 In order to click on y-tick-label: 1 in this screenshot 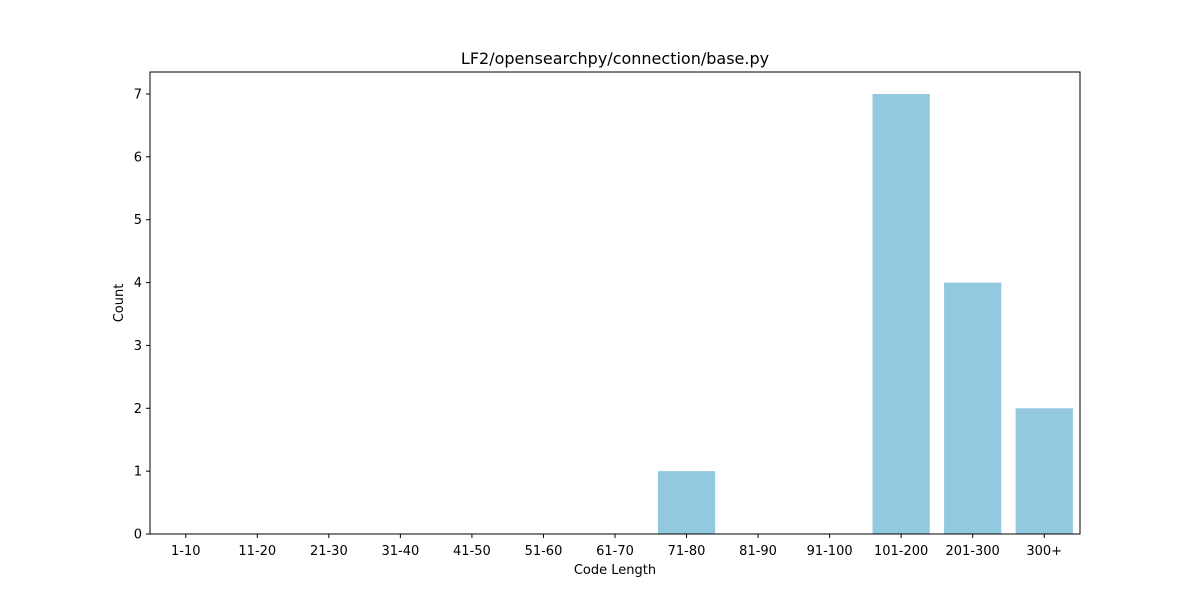, I will do `click(138, 472)`.